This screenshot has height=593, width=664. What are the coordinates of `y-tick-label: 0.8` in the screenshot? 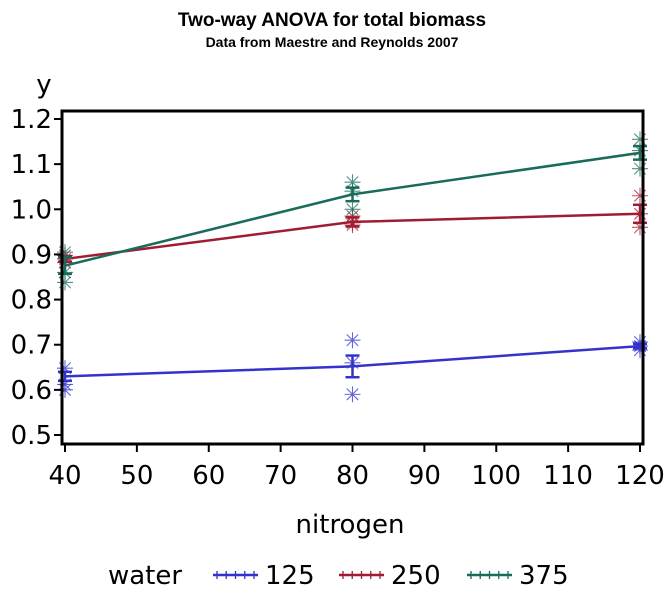 It's located at (31, 301).